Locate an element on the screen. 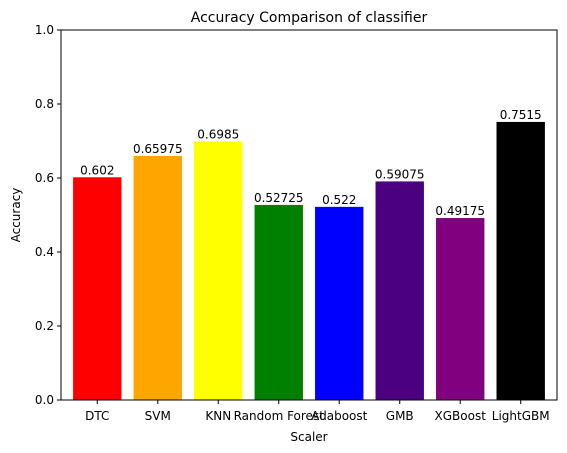  bar-value-label: 0.522 is located at coordinates (339, 200).